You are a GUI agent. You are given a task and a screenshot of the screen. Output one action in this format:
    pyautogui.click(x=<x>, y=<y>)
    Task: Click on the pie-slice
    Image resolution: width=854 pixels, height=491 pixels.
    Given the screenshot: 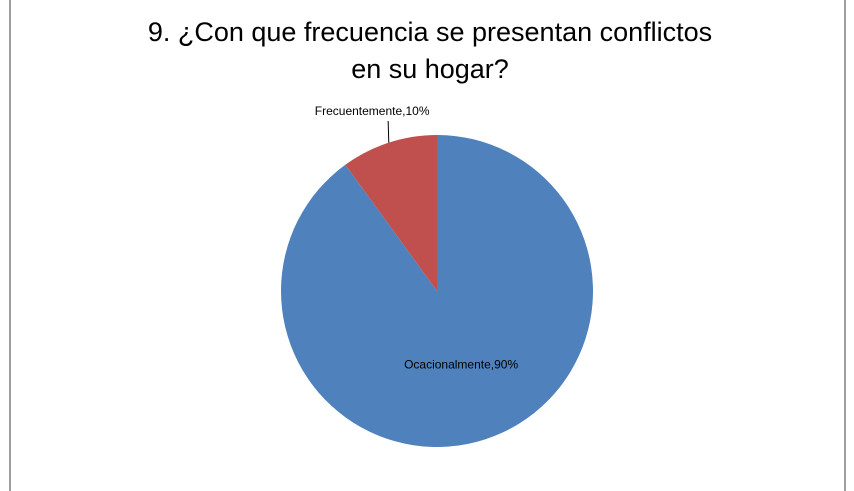 What is the action you would take?
    pyautogui.click(x=391, y=213)
    